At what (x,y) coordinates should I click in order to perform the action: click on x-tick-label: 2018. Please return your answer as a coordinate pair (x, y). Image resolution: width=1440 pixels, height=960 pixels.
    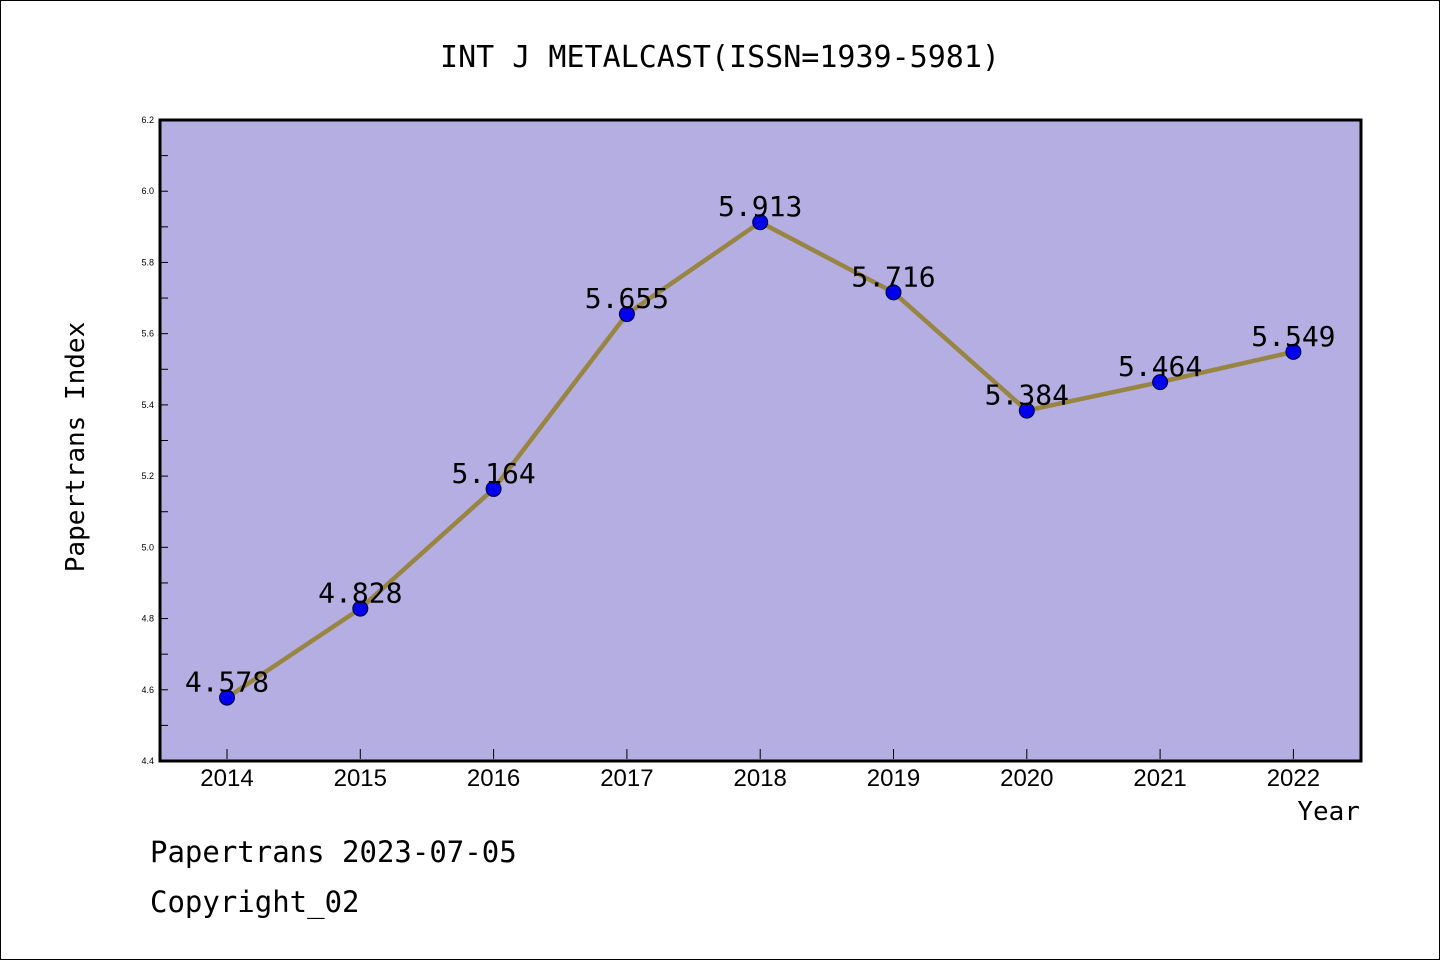
    Looking at the image, I should click on (760, 778).